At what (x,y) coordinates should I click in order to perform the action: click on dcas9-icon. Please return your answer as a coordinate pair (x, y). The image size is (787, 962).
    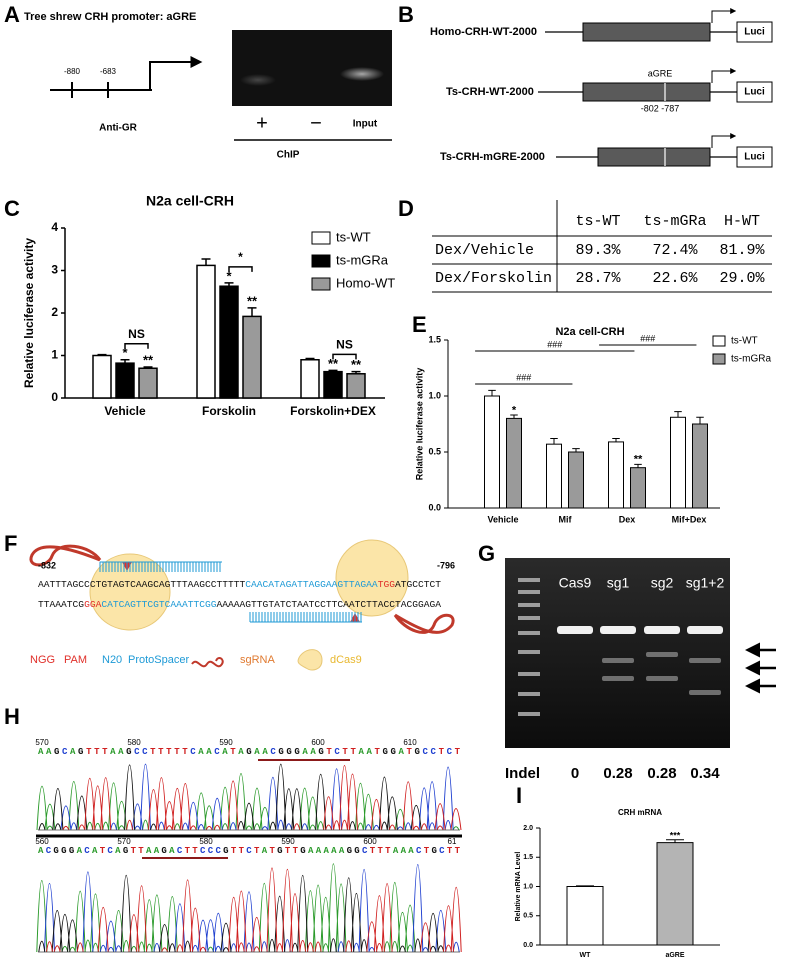
    Looking at the image, I should click on (310, 660).